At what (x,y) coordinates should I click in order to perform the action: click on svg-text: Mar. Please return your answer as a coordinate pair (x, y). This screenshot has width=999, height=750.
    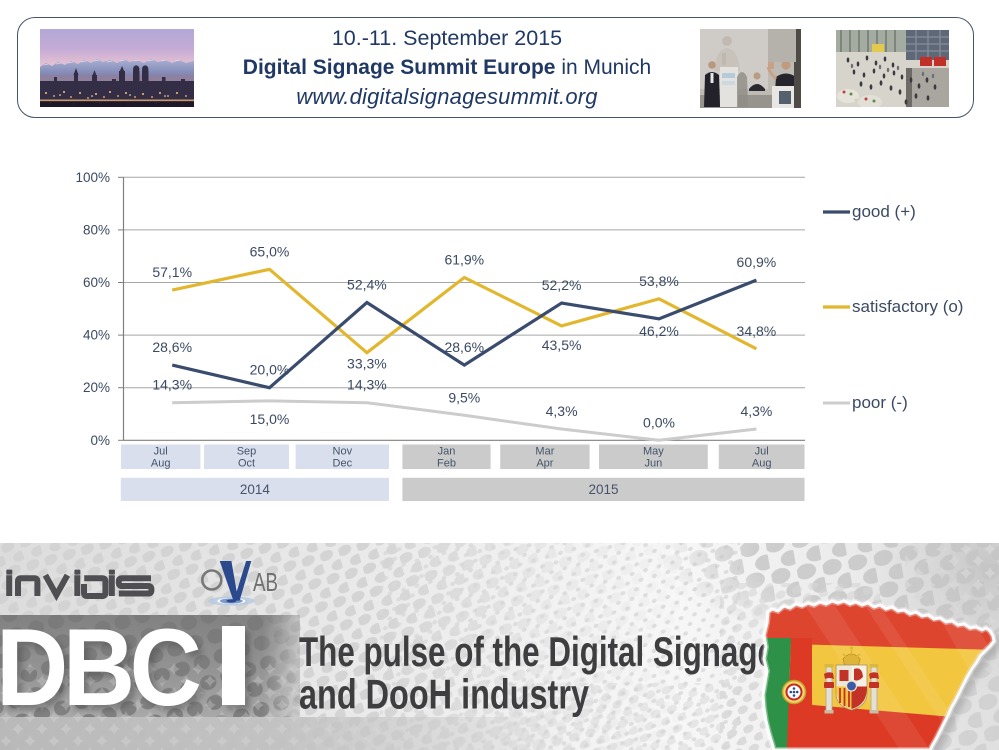
    Looking at the image, I should click on (544, 452).